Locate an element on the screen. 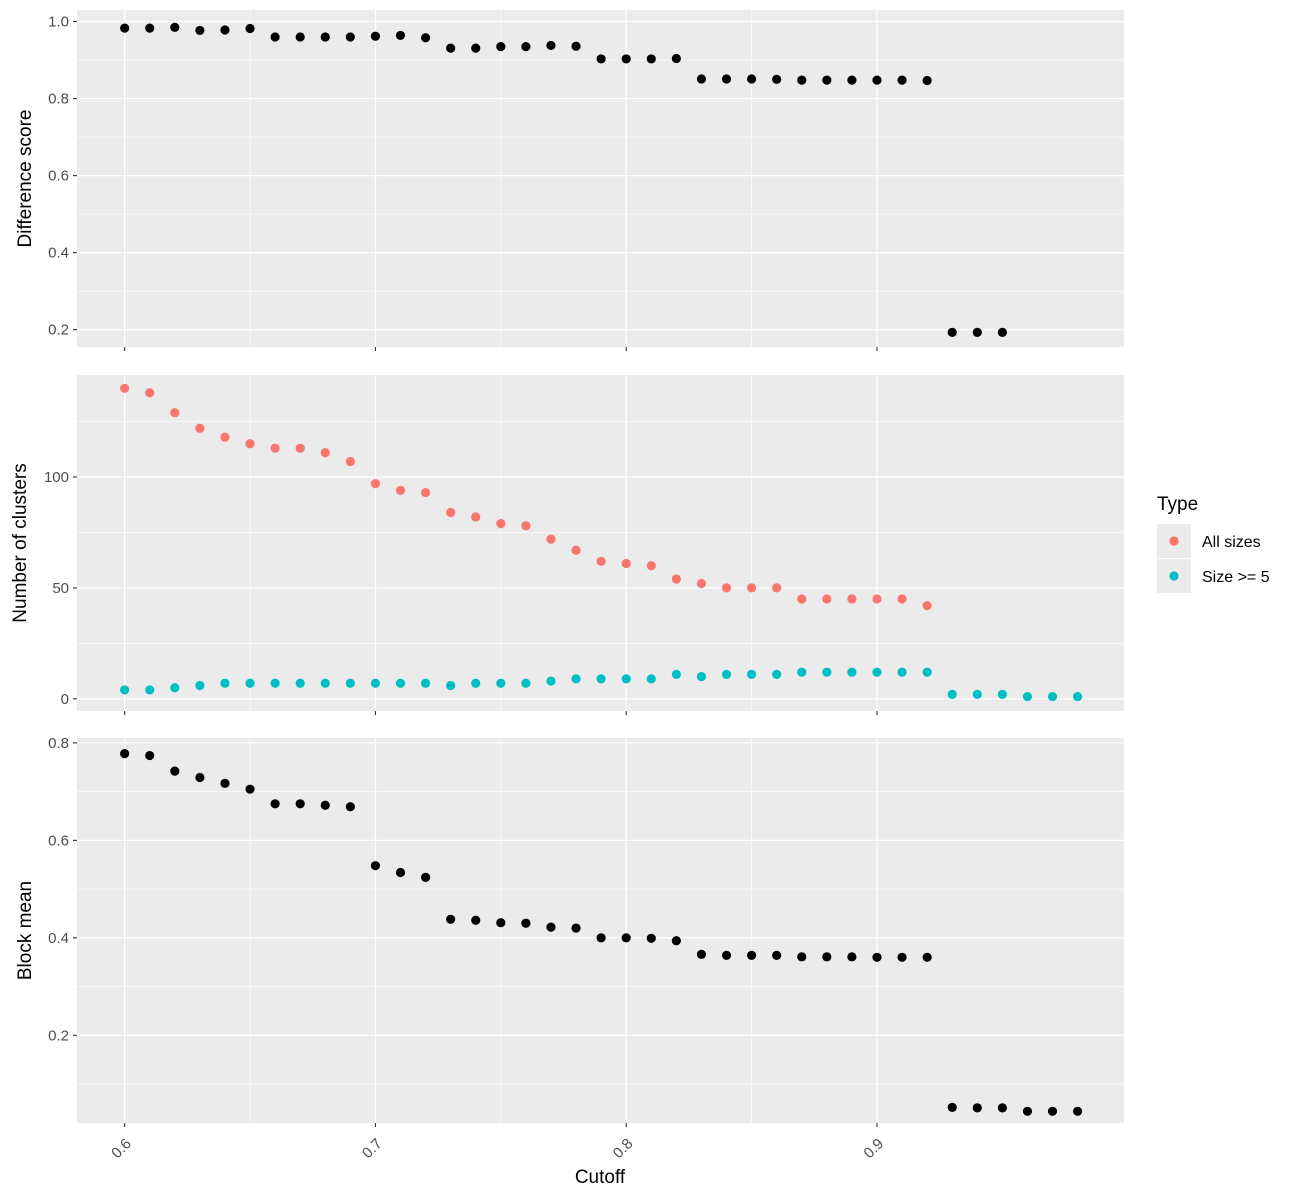 The image size is (1300, 1200). y-tick-label: 0.6 is located at coordinates (58, 176).